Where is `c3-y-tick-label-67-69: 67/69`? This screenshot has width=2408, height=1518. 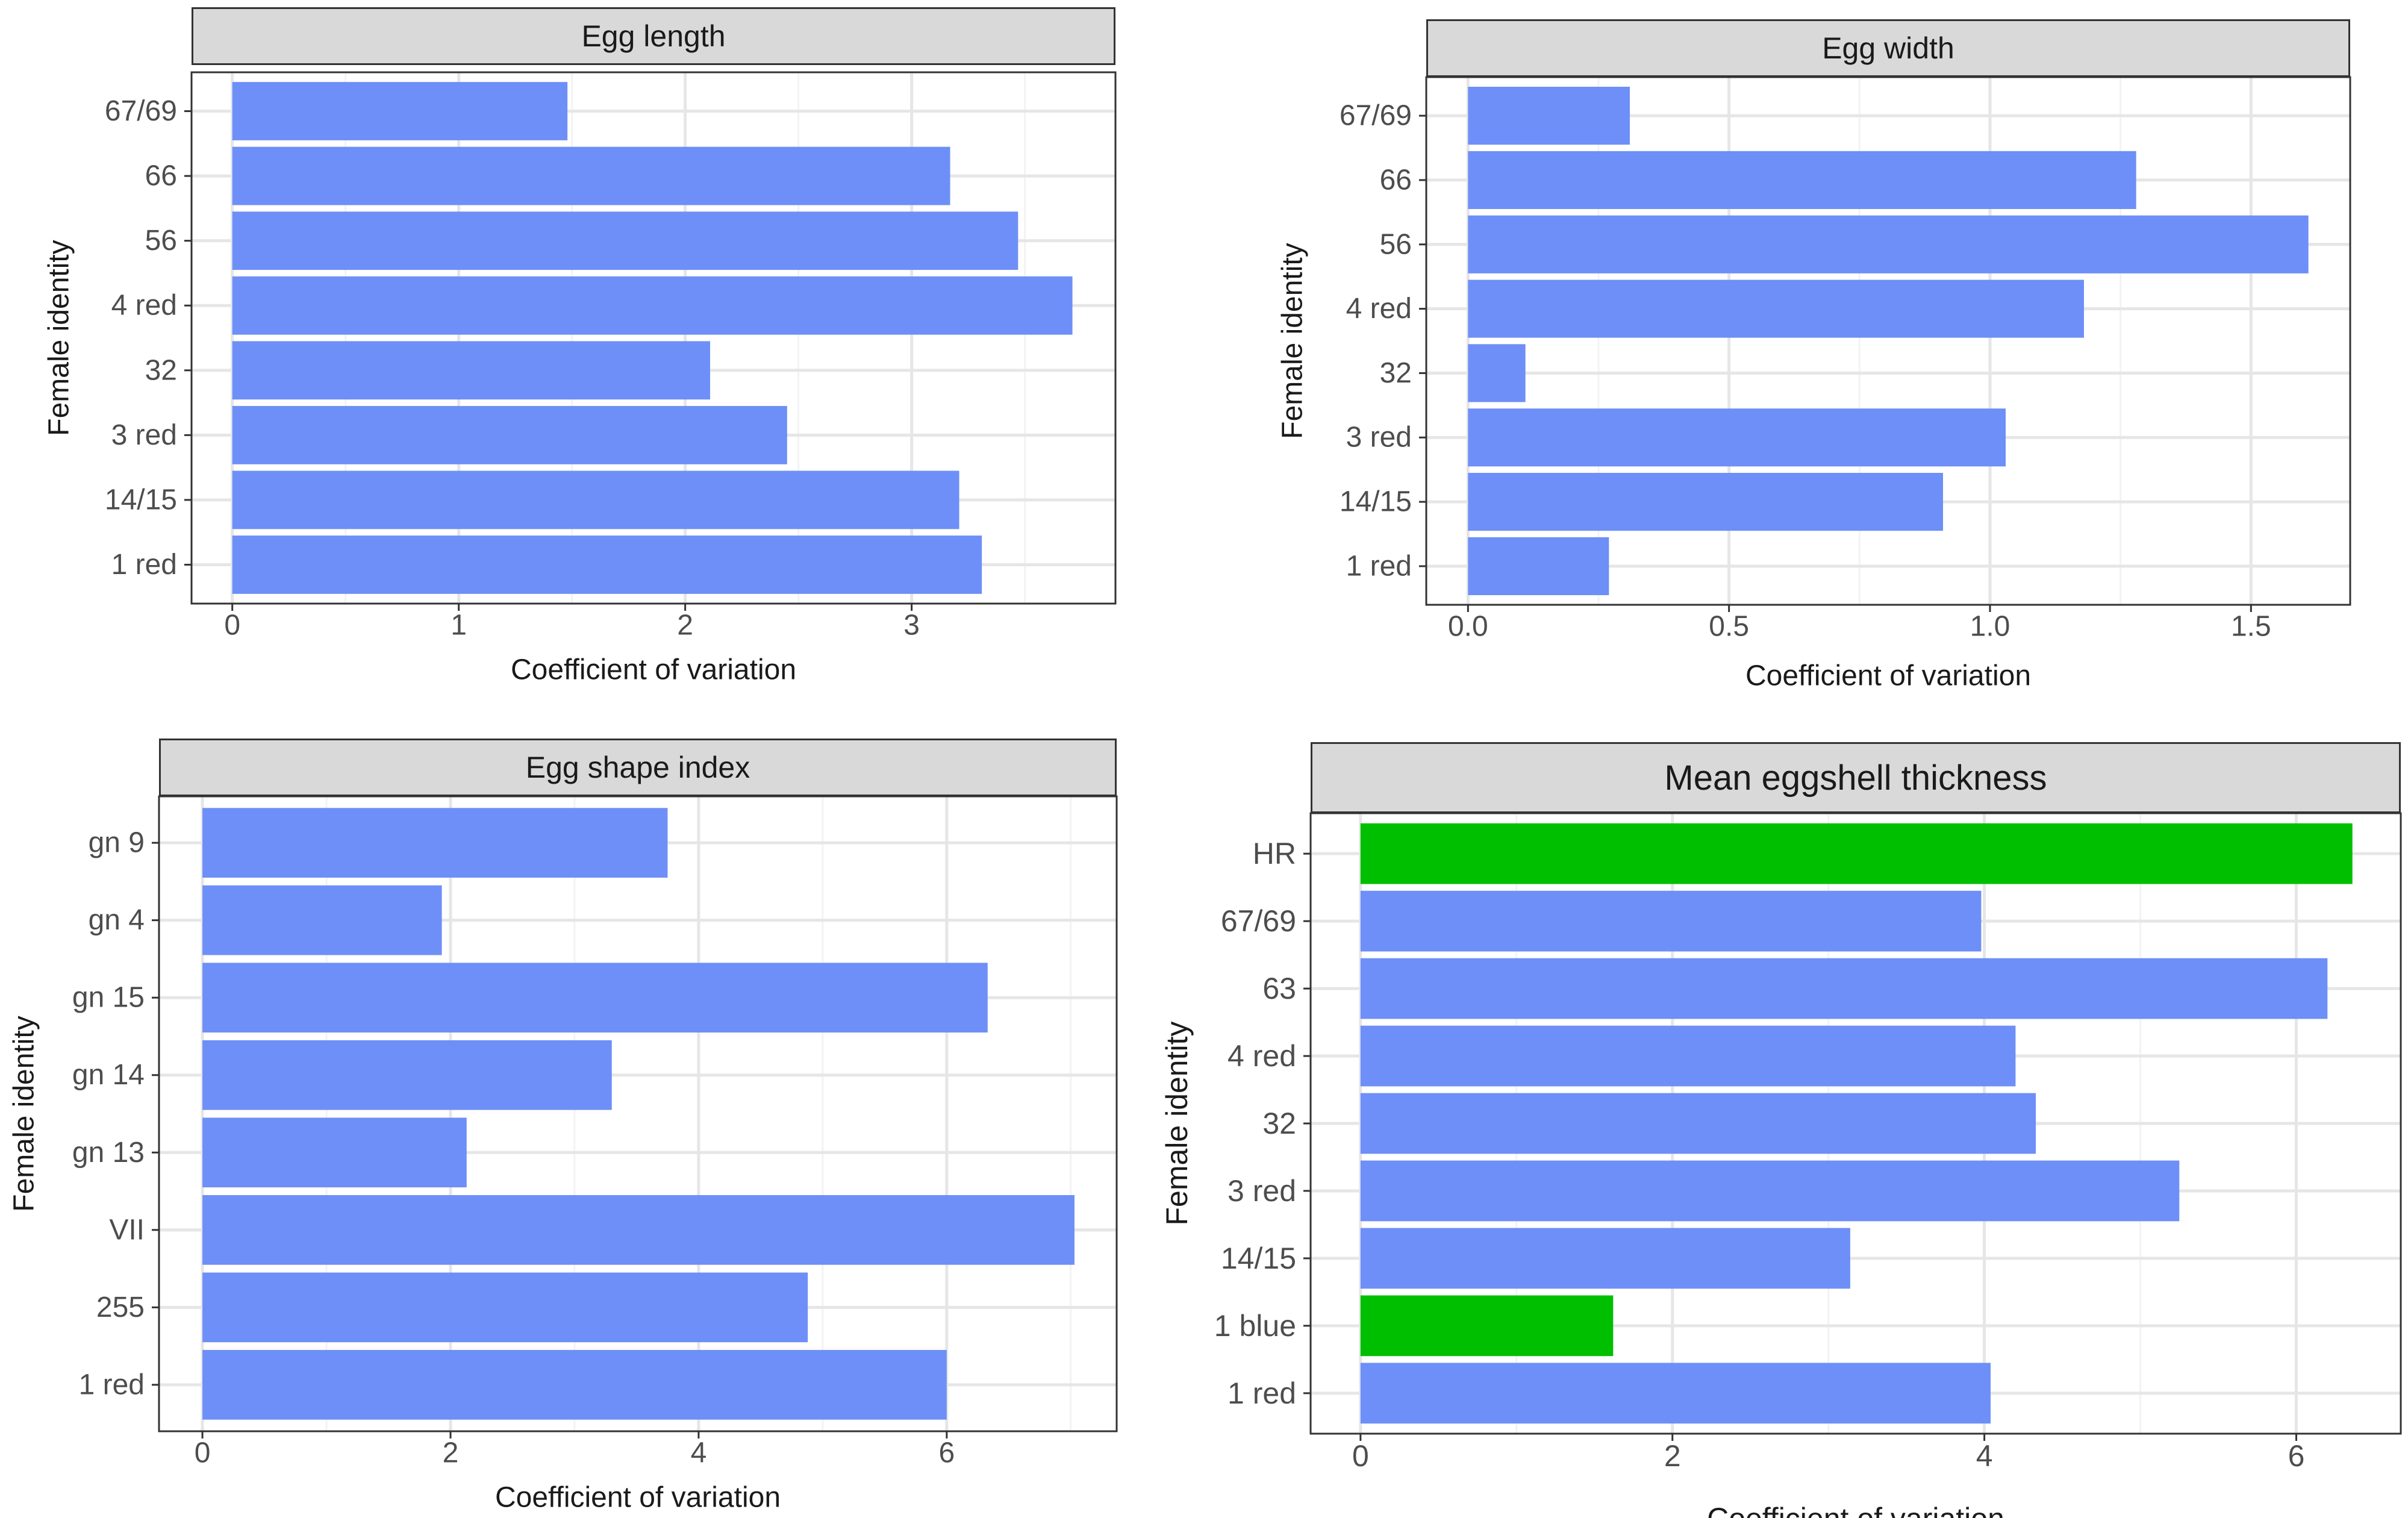 c3-y-tick-label-67-69: 67/69 is located at coordinates (1258, 921).